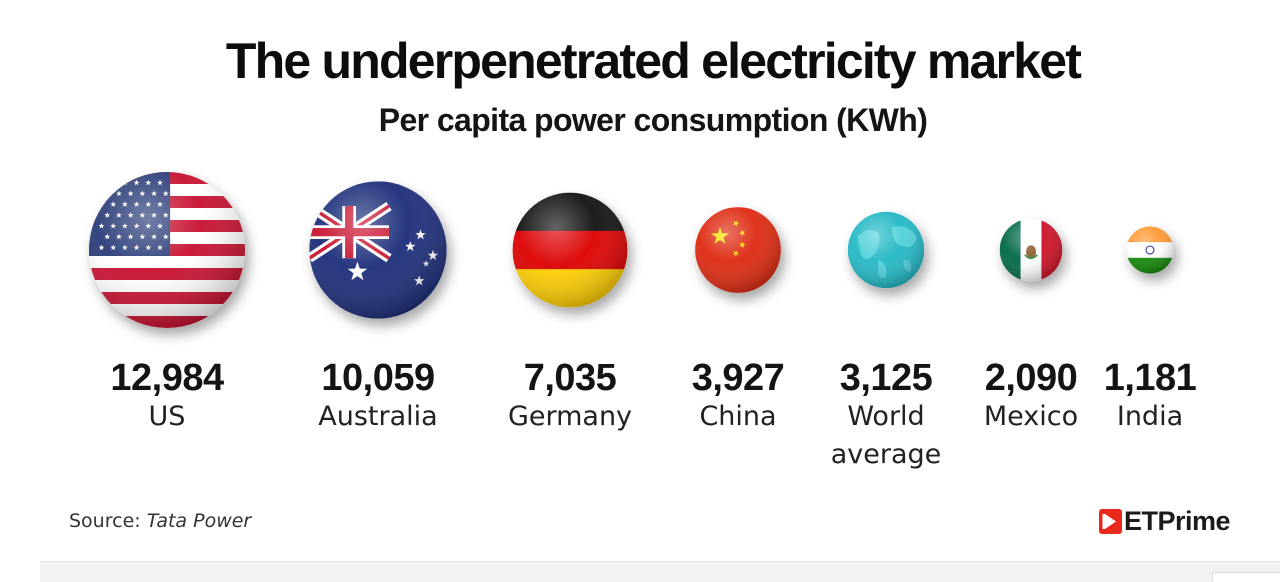 This screenshot has width=1280, height=582. What do you see at coordinates (378, 378) in the screenshot?
I see `value-label: 10,059` at bounding box center [378, 378].